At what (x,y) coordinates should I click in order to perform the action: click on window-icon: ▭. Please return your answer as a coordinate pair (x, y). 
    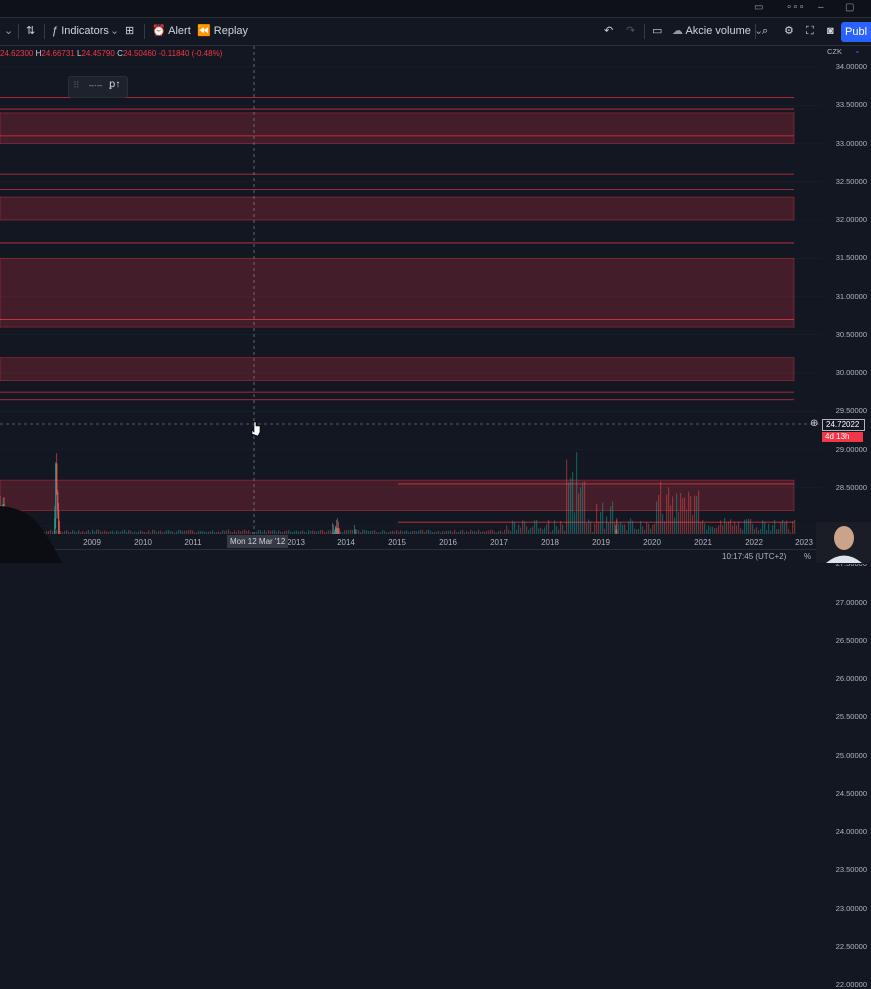
    Looking at the image, I should click on (759, 7).